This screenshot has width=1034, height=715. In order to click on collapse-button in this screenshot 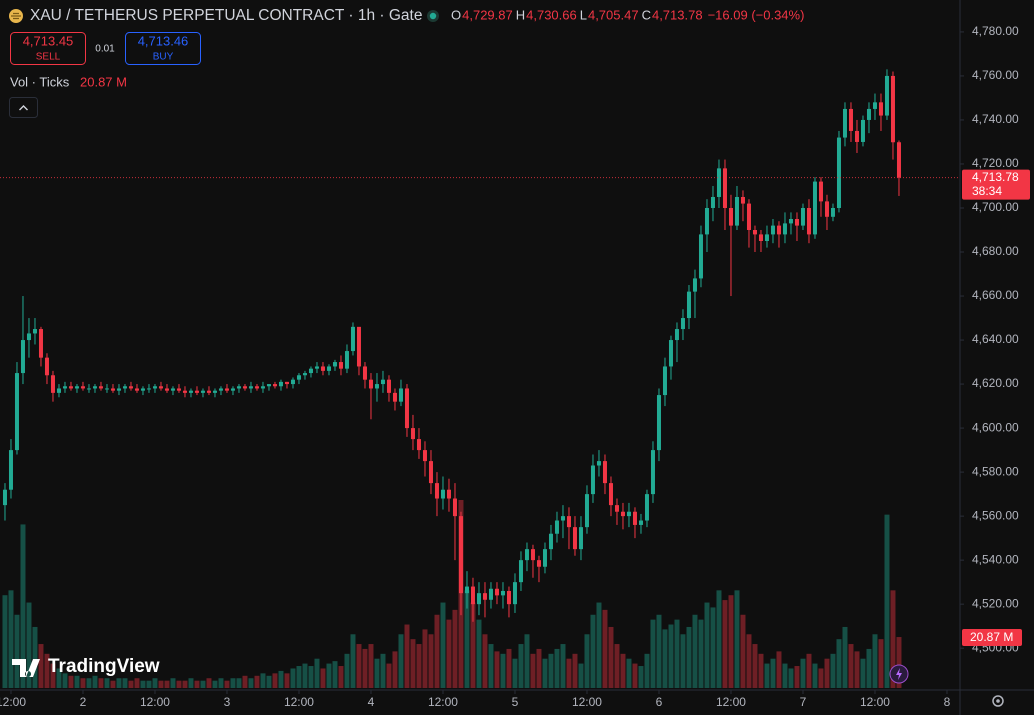, I will do `click(23, 107)`.